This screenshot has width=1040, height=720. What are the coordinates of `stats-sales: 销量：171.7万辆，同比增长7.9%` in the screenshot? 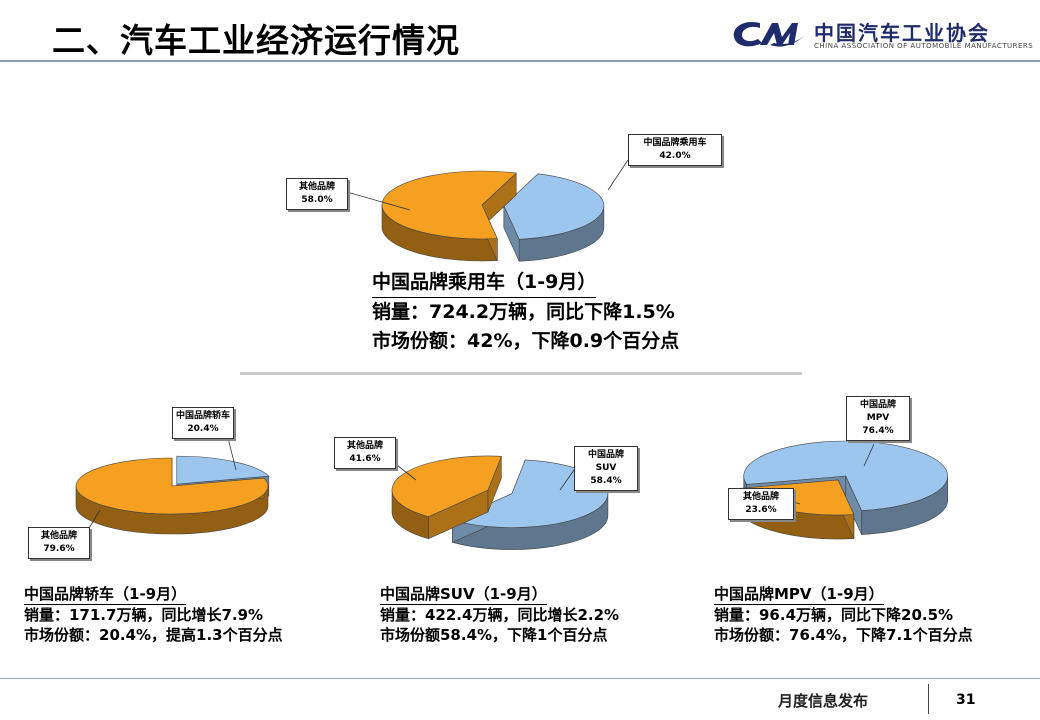 It's located at (144, 615).